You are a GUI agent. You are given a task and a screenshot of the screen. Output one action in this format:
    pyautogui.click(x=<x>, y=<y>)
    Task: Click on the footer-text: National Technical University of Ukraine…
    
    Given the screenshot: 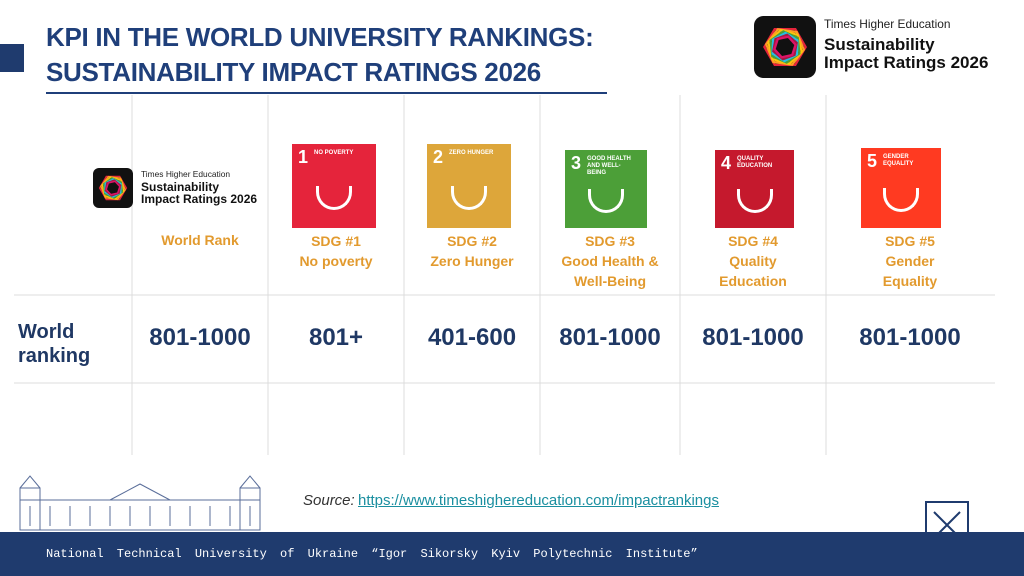 What is the action you would take?
    pyautogui.click(x=372, y=554)
    